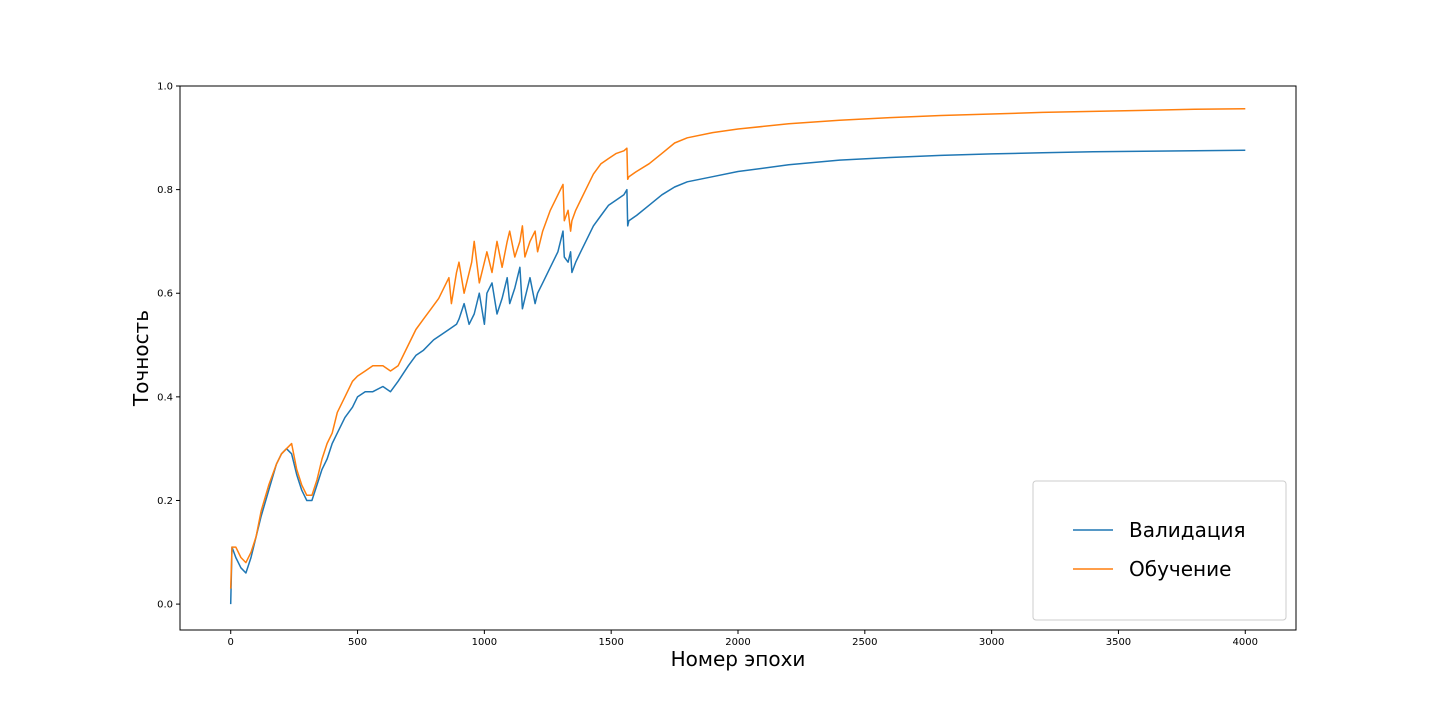  Describe the element at coordinates (1180, 569) in the screenshot. I see `legend-label-training: Обучение` at that location.